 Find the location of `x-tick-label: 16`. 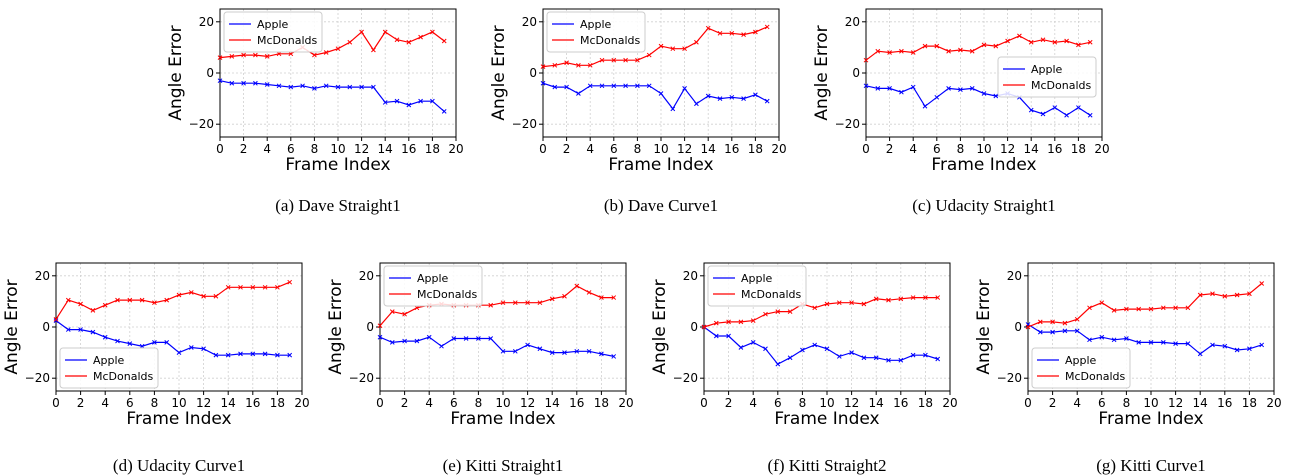

x-tick-label: 16 is located at coordinates (731, 149).